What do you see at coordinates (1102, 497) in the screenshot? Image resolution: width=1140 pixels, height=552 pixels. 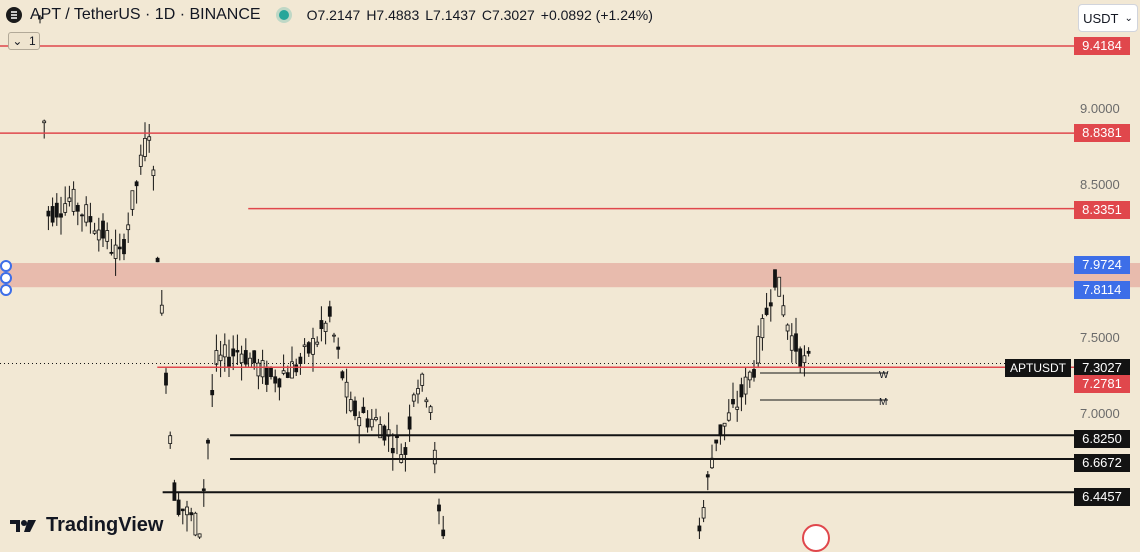 I see `level-tag: 6.4457` at bounding box center [1102, 497].